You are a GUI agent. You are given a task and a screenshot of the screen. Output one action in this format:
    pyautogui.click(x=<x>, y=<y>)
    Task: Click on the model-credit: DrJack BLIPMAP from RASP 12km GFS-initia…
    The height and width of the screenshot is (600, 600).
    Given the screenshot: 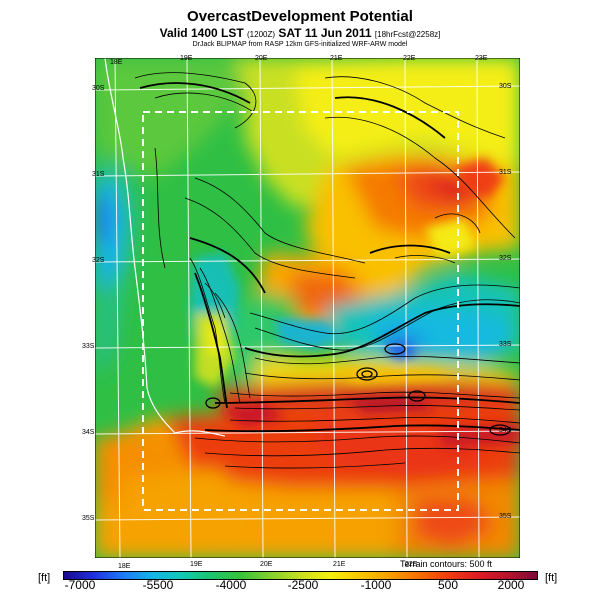 What is the action you would take?
    pyautogui.click(x=300, y=44)
    